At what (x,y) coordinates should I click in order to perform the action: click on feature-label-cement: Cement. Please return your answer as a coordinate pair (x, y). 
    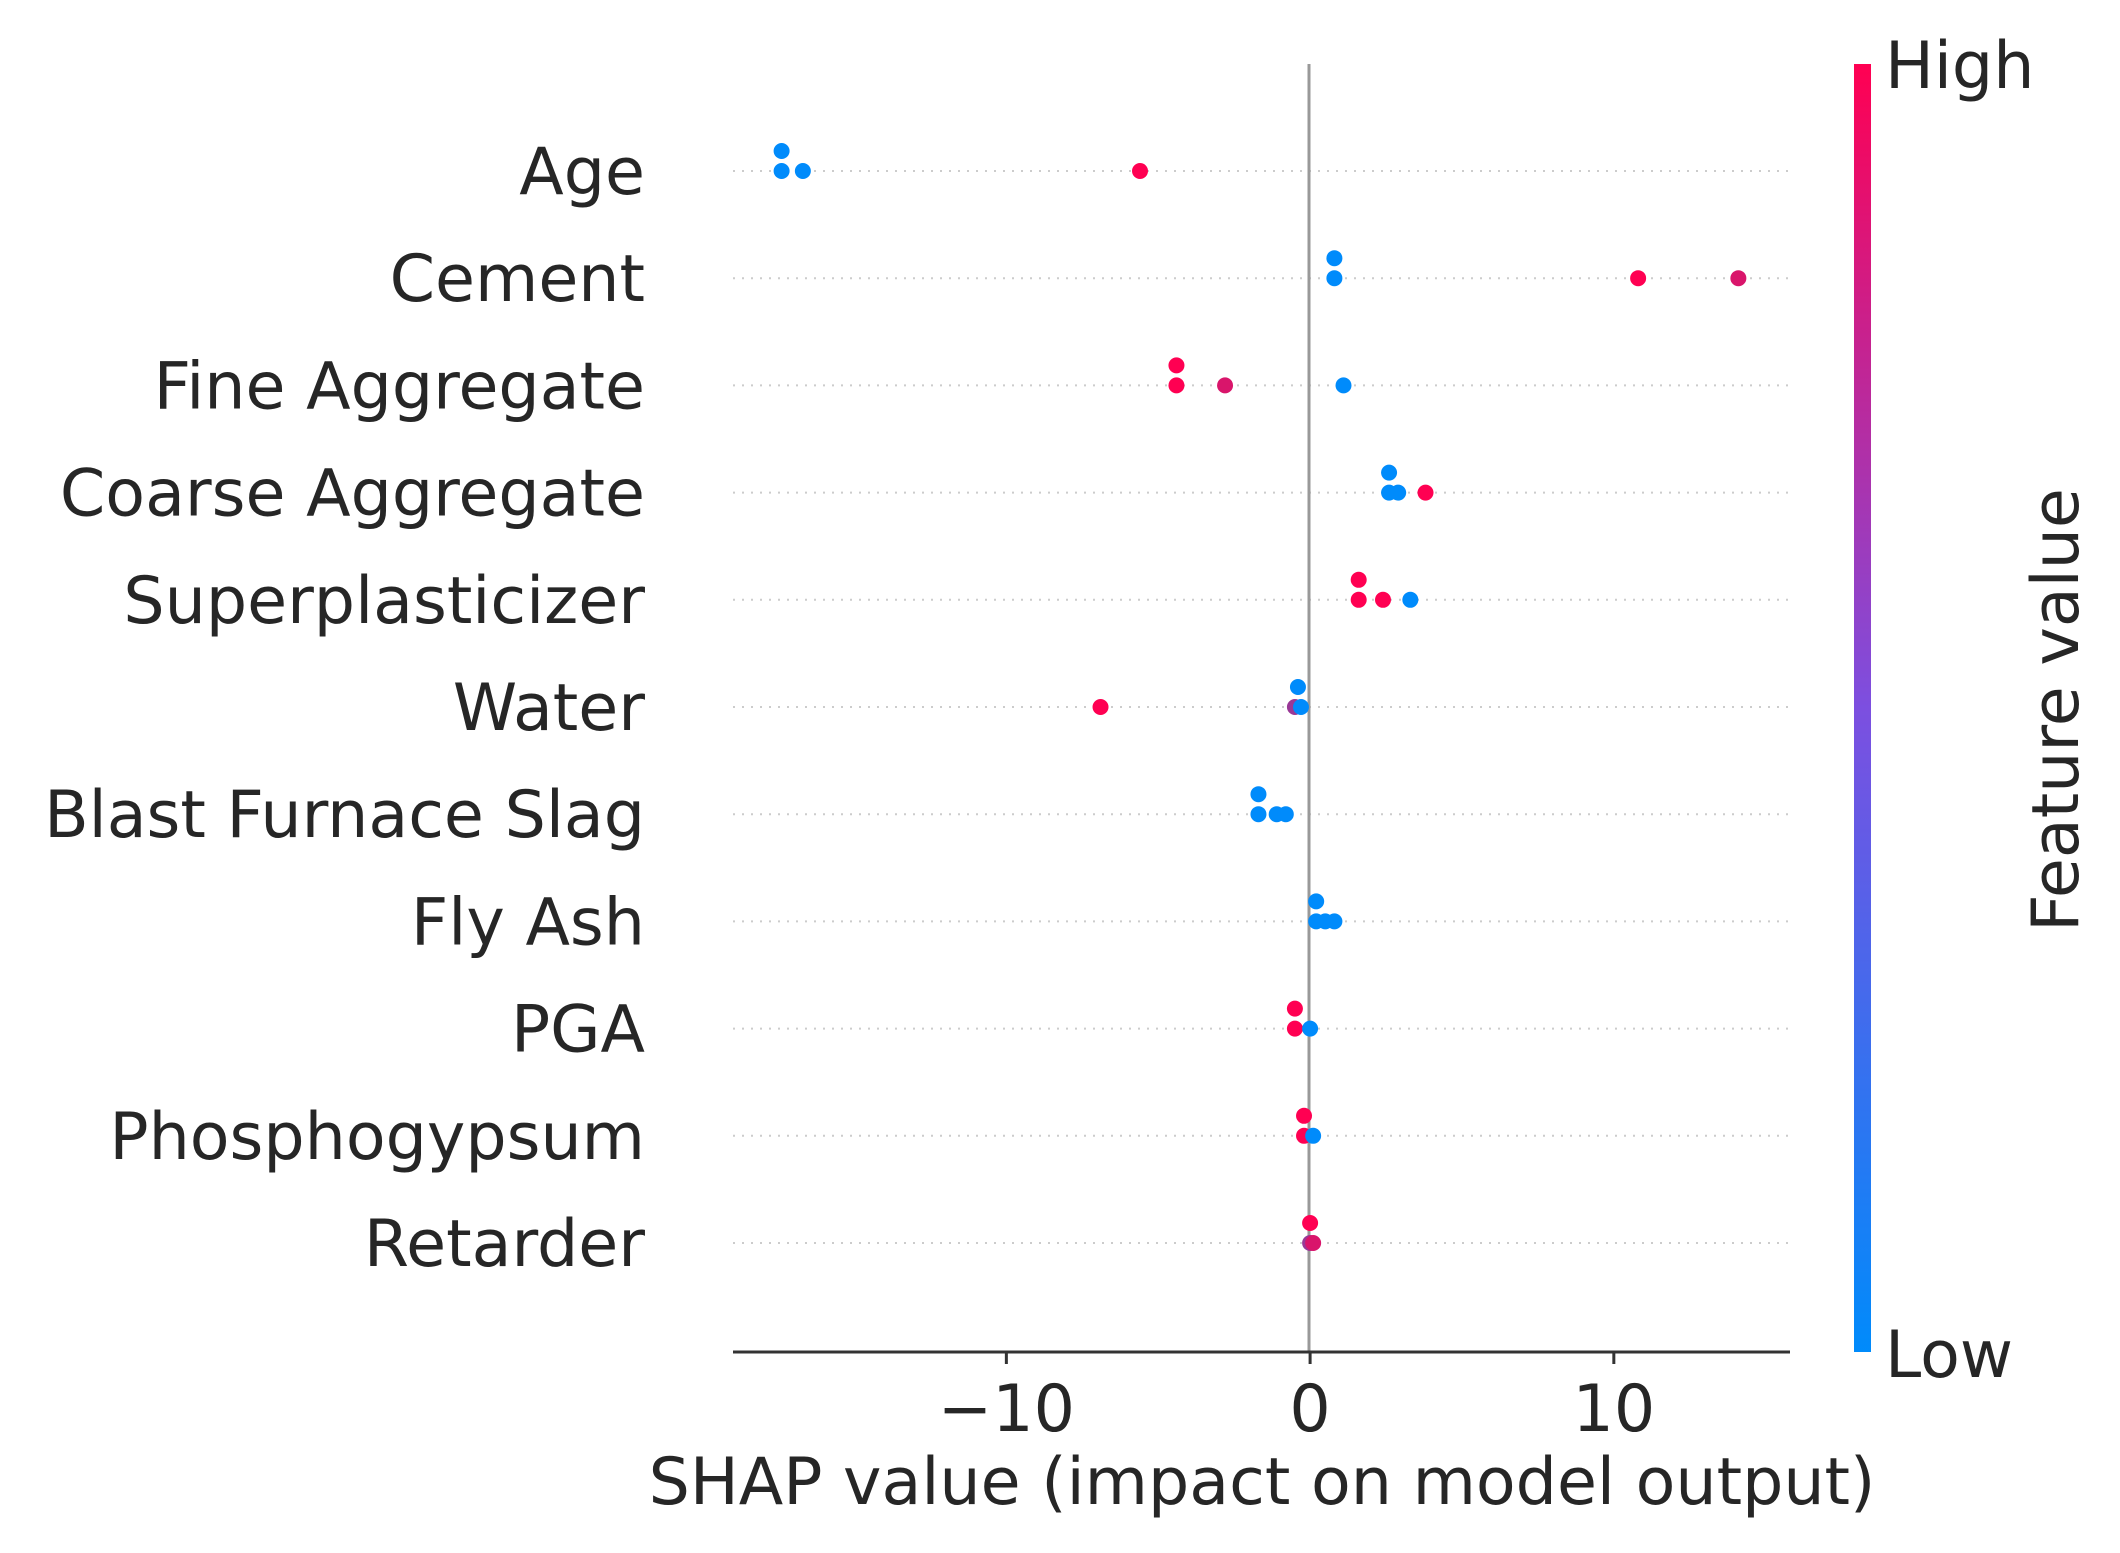
    Looking at the image, I should click on (517, 279).